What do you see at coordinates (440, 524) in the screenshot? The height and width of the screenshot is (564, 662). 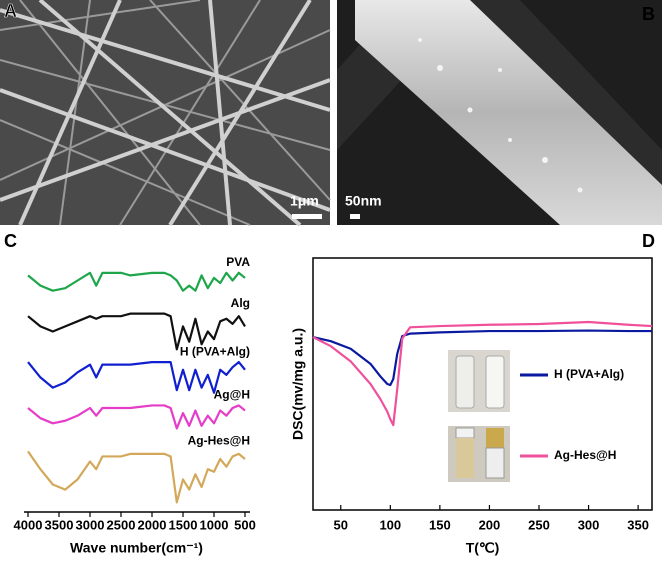 I see `x-tick-label: 150` at bounding box center [440, 524].